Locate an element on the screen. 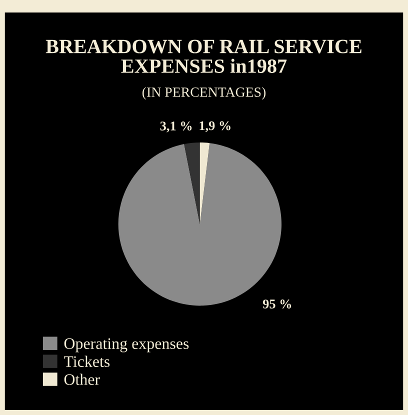 The height and width of the screenshot is (415, 408). chart-title: BREAKDOWN OF RAIL SERVICE EXPENSES in1987 is located at coordinates (204, 56).